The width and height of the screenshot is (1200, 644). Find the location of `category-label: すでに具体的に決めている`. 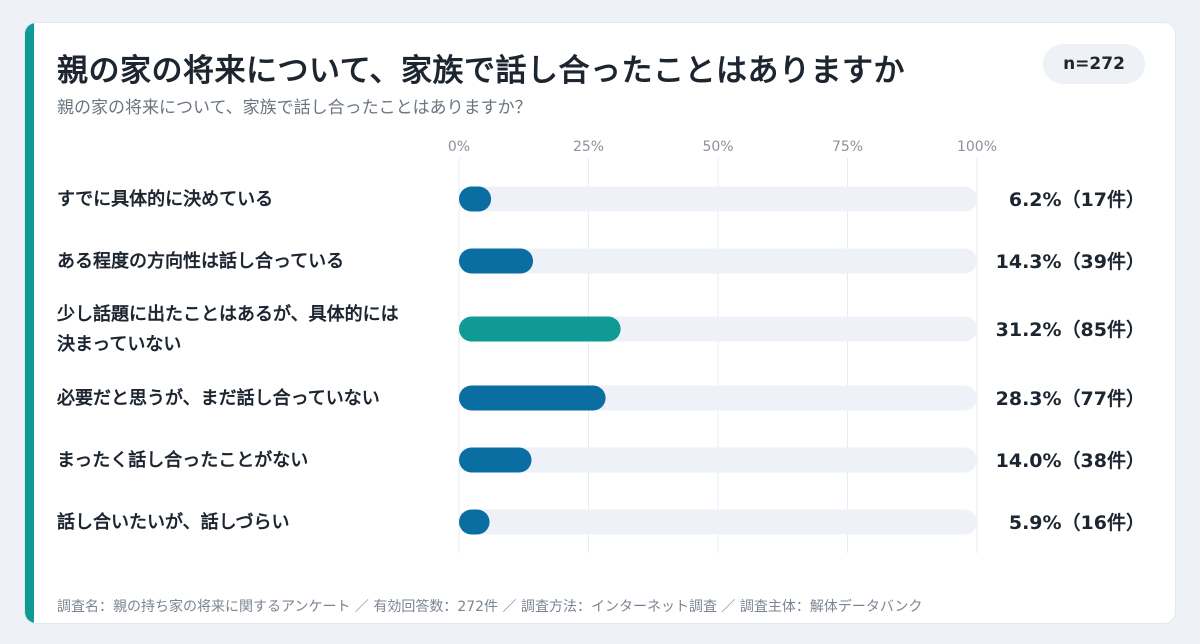

category-label: すでに具体的に決めている is located at coordinates (165, 199).